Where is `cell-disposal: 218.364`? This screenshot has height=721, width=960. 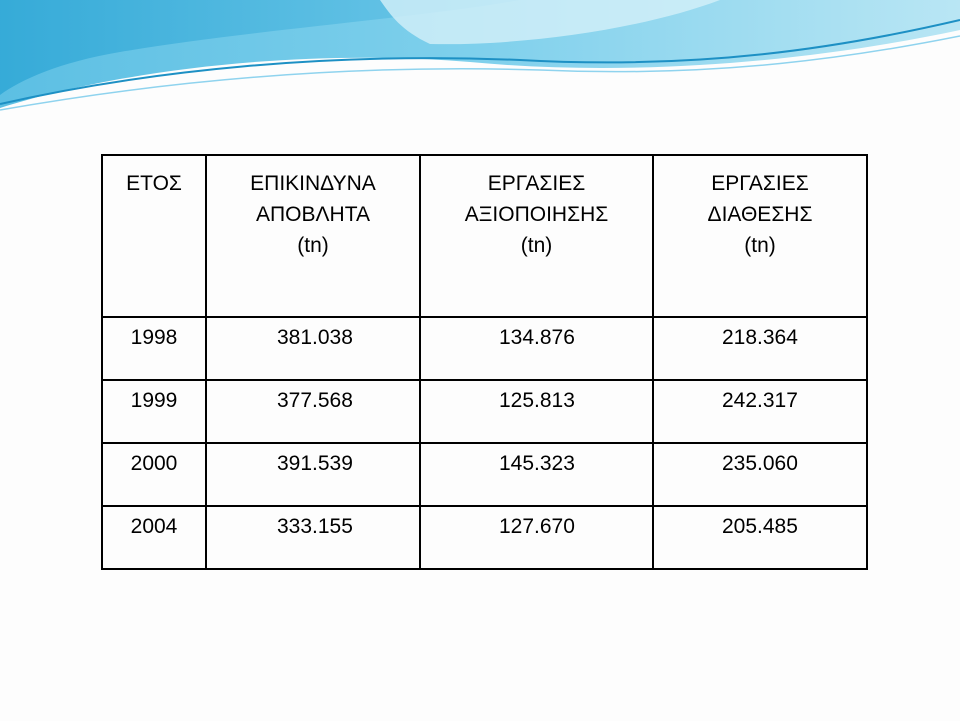 cell-disposal: 218.364 is located at coordinates (760, 348).